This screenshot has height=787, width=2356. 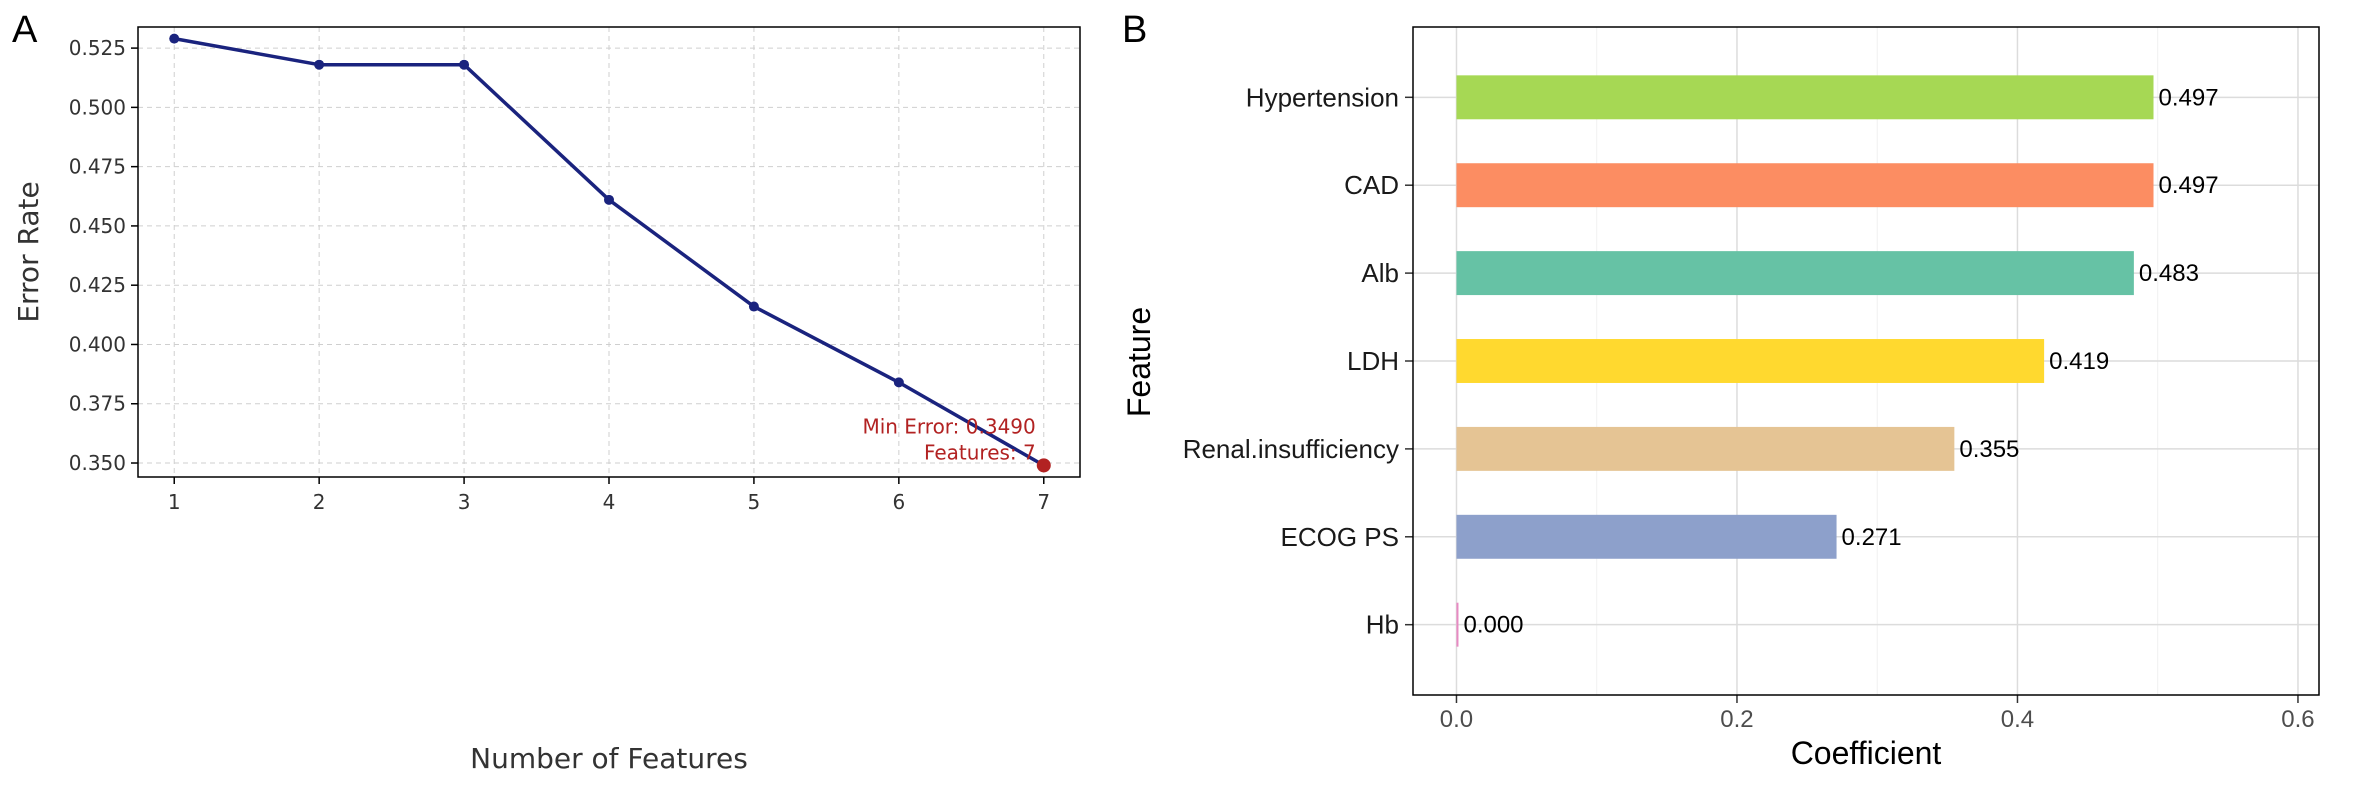 What do you see at coordinates (1989, 449) in the screenshot?
I see `bar-value-label: 0.355` at bounding box center [1989, 449].